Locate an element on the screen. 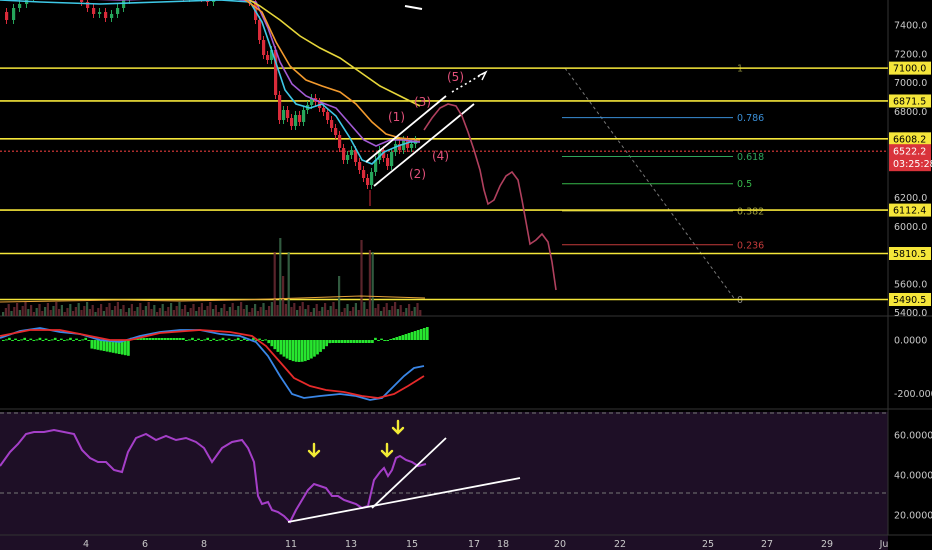 The image size is (932, 550). price-tick-label: 6200.0 is located at coordinates (910, 198).